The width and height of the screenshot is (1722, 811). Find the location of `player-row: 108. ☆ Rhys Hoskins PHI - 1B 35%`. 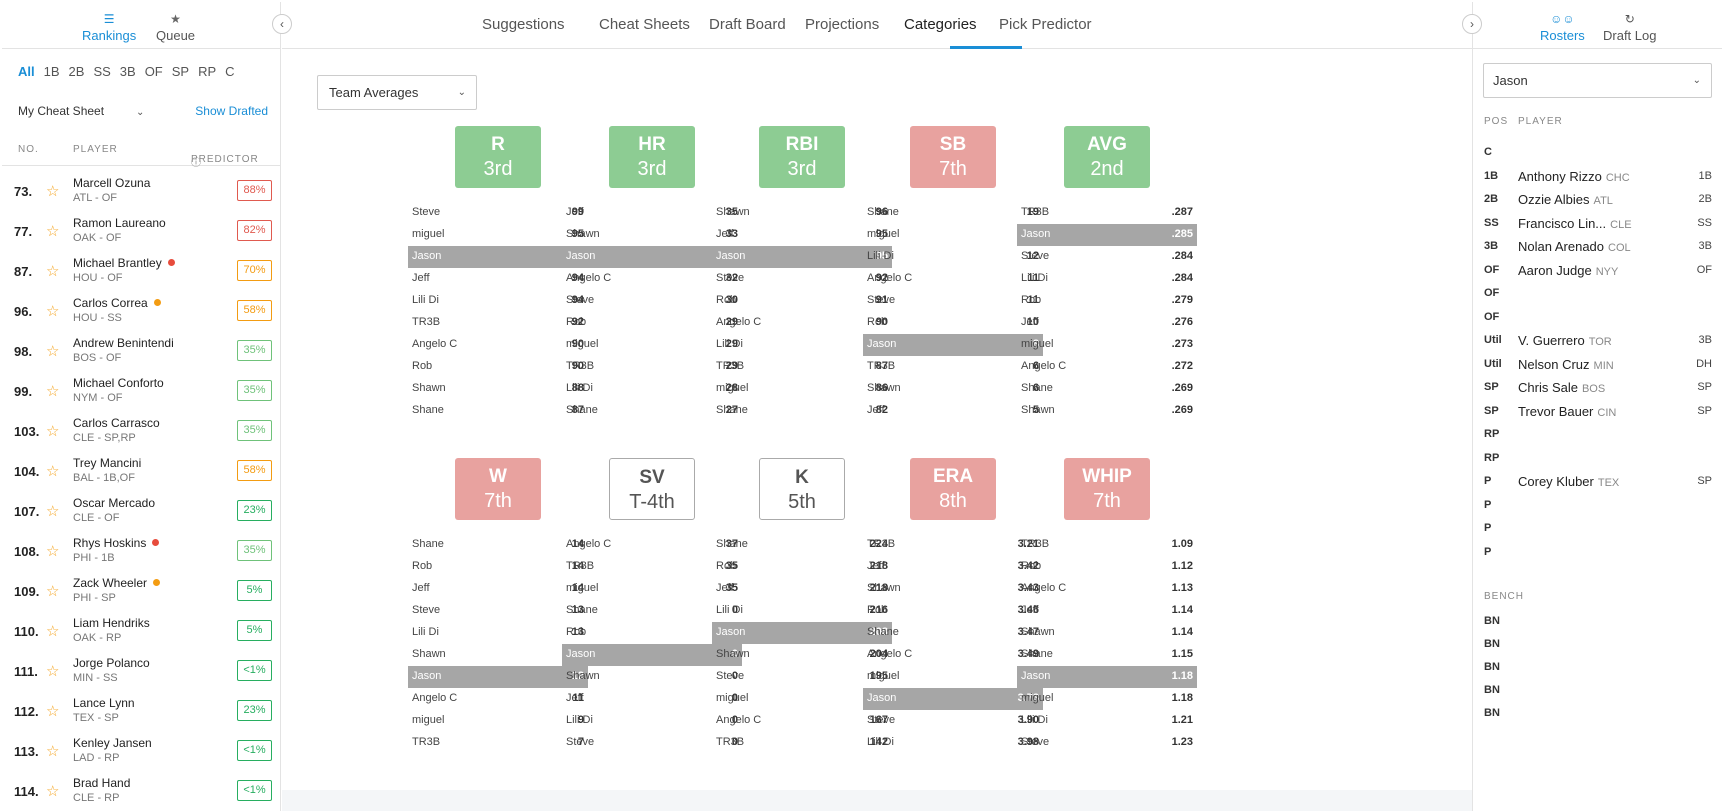

player-row: 108. ☆ Rhys Hoskins PHI - 1B 35% is located at coordinates (141, 550).